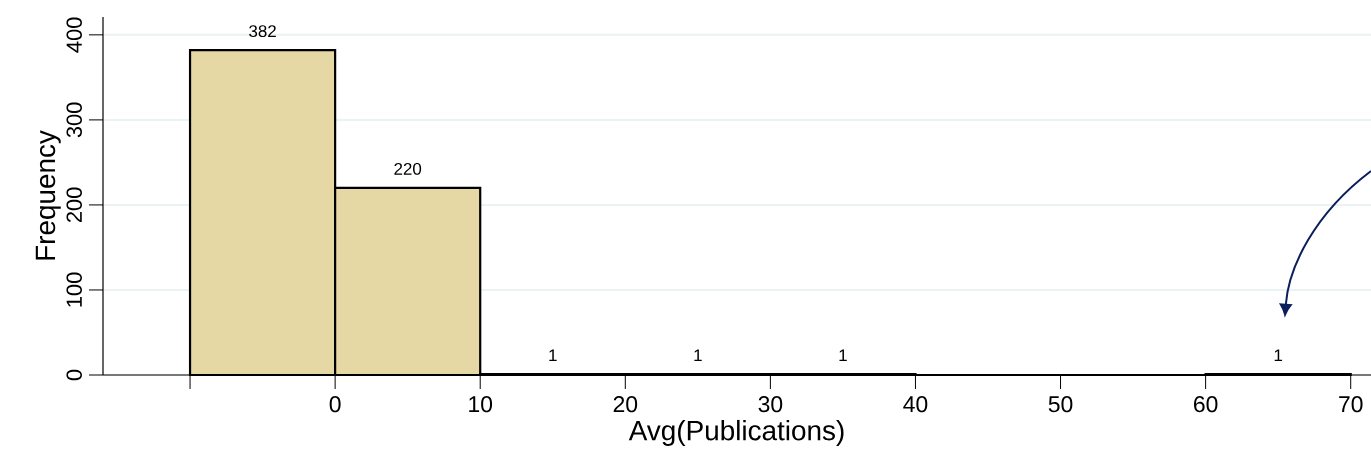  I want to click on y-tick-label: 200, so click(74, 205).